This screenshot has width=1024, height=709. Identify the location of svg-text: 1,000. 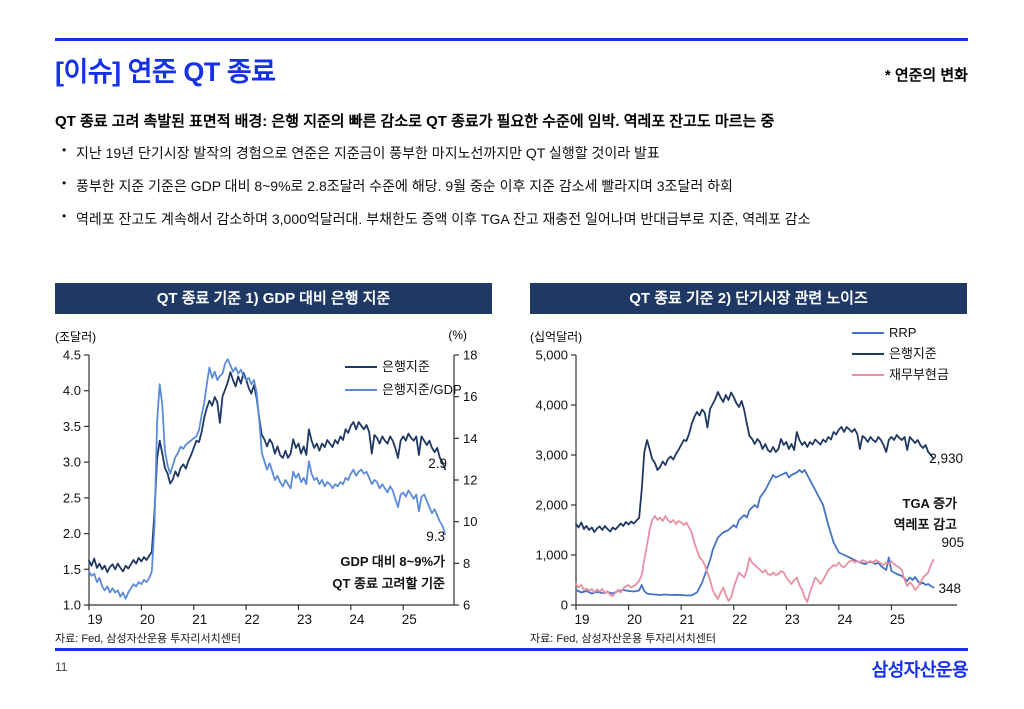
(551, 555).